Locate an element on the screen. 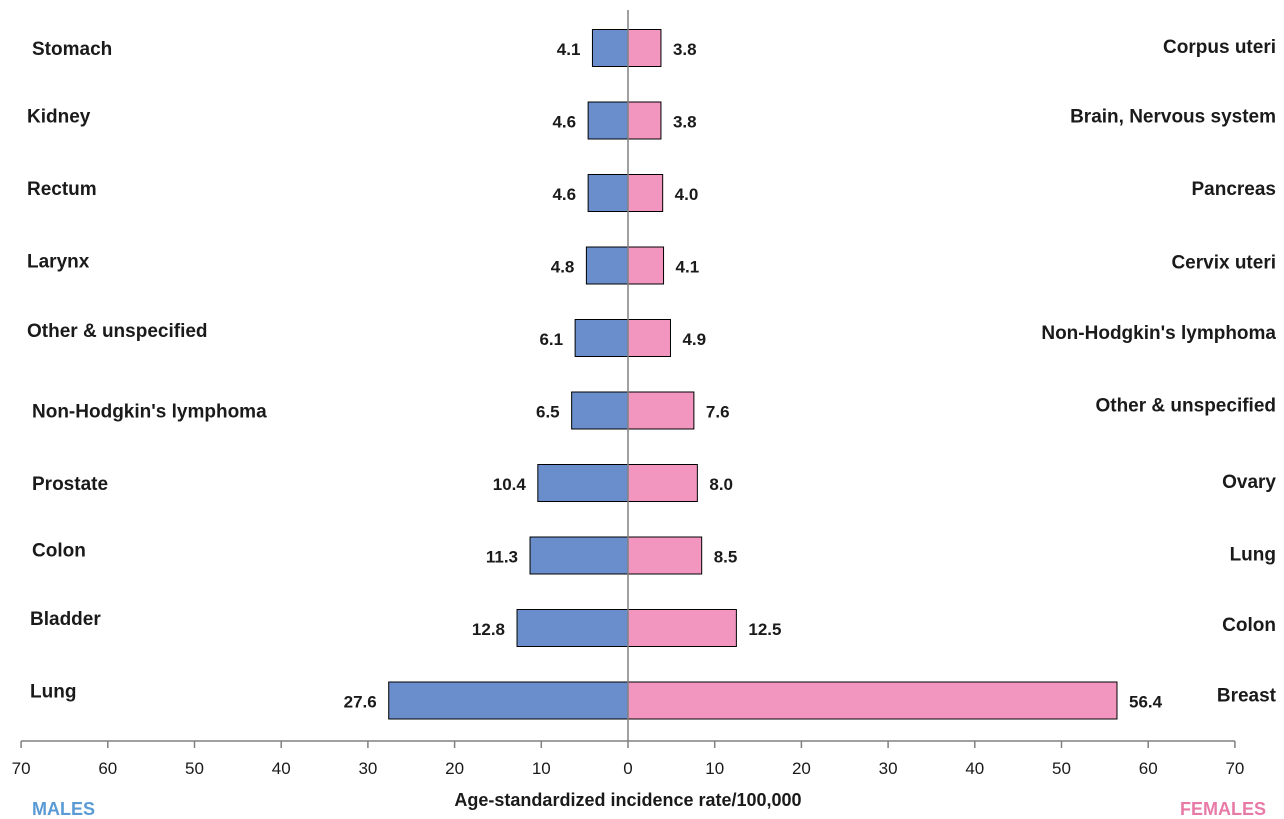  male-category-label: Stomach is located at coordinates (72, 49).